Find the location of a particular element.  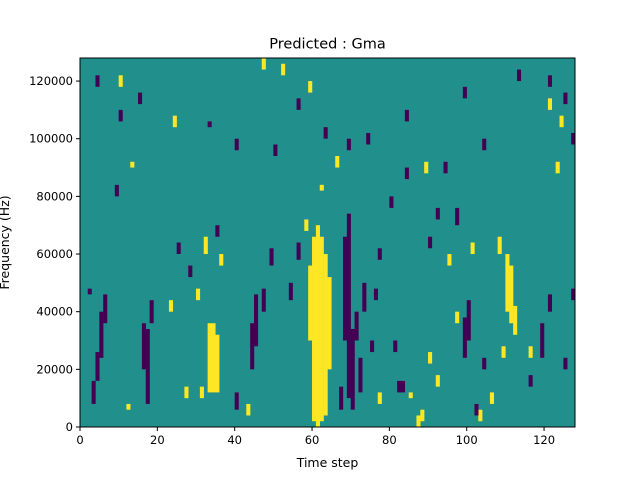

x-tick-label: 40 is located at coordinates (234, 440).